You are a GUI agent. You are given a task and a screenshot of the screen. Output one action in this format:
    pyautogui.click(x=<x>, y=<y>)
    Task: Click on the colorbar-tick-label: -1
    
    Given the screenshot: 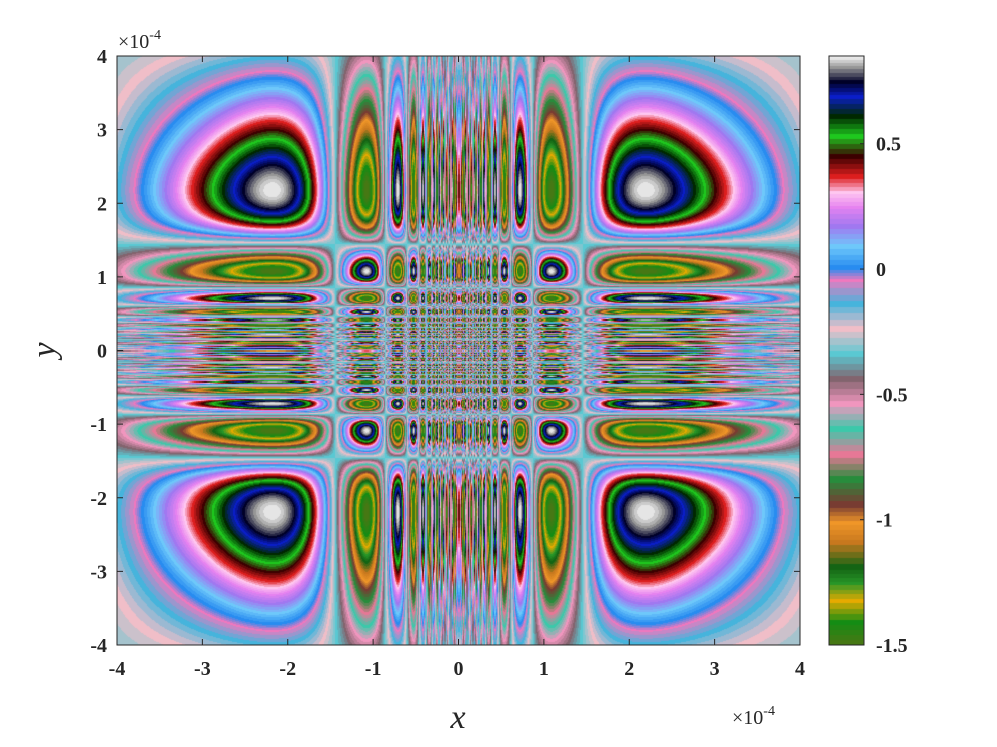 What is the action you would take?
    pyautogui.click(x=884, y=521)
    